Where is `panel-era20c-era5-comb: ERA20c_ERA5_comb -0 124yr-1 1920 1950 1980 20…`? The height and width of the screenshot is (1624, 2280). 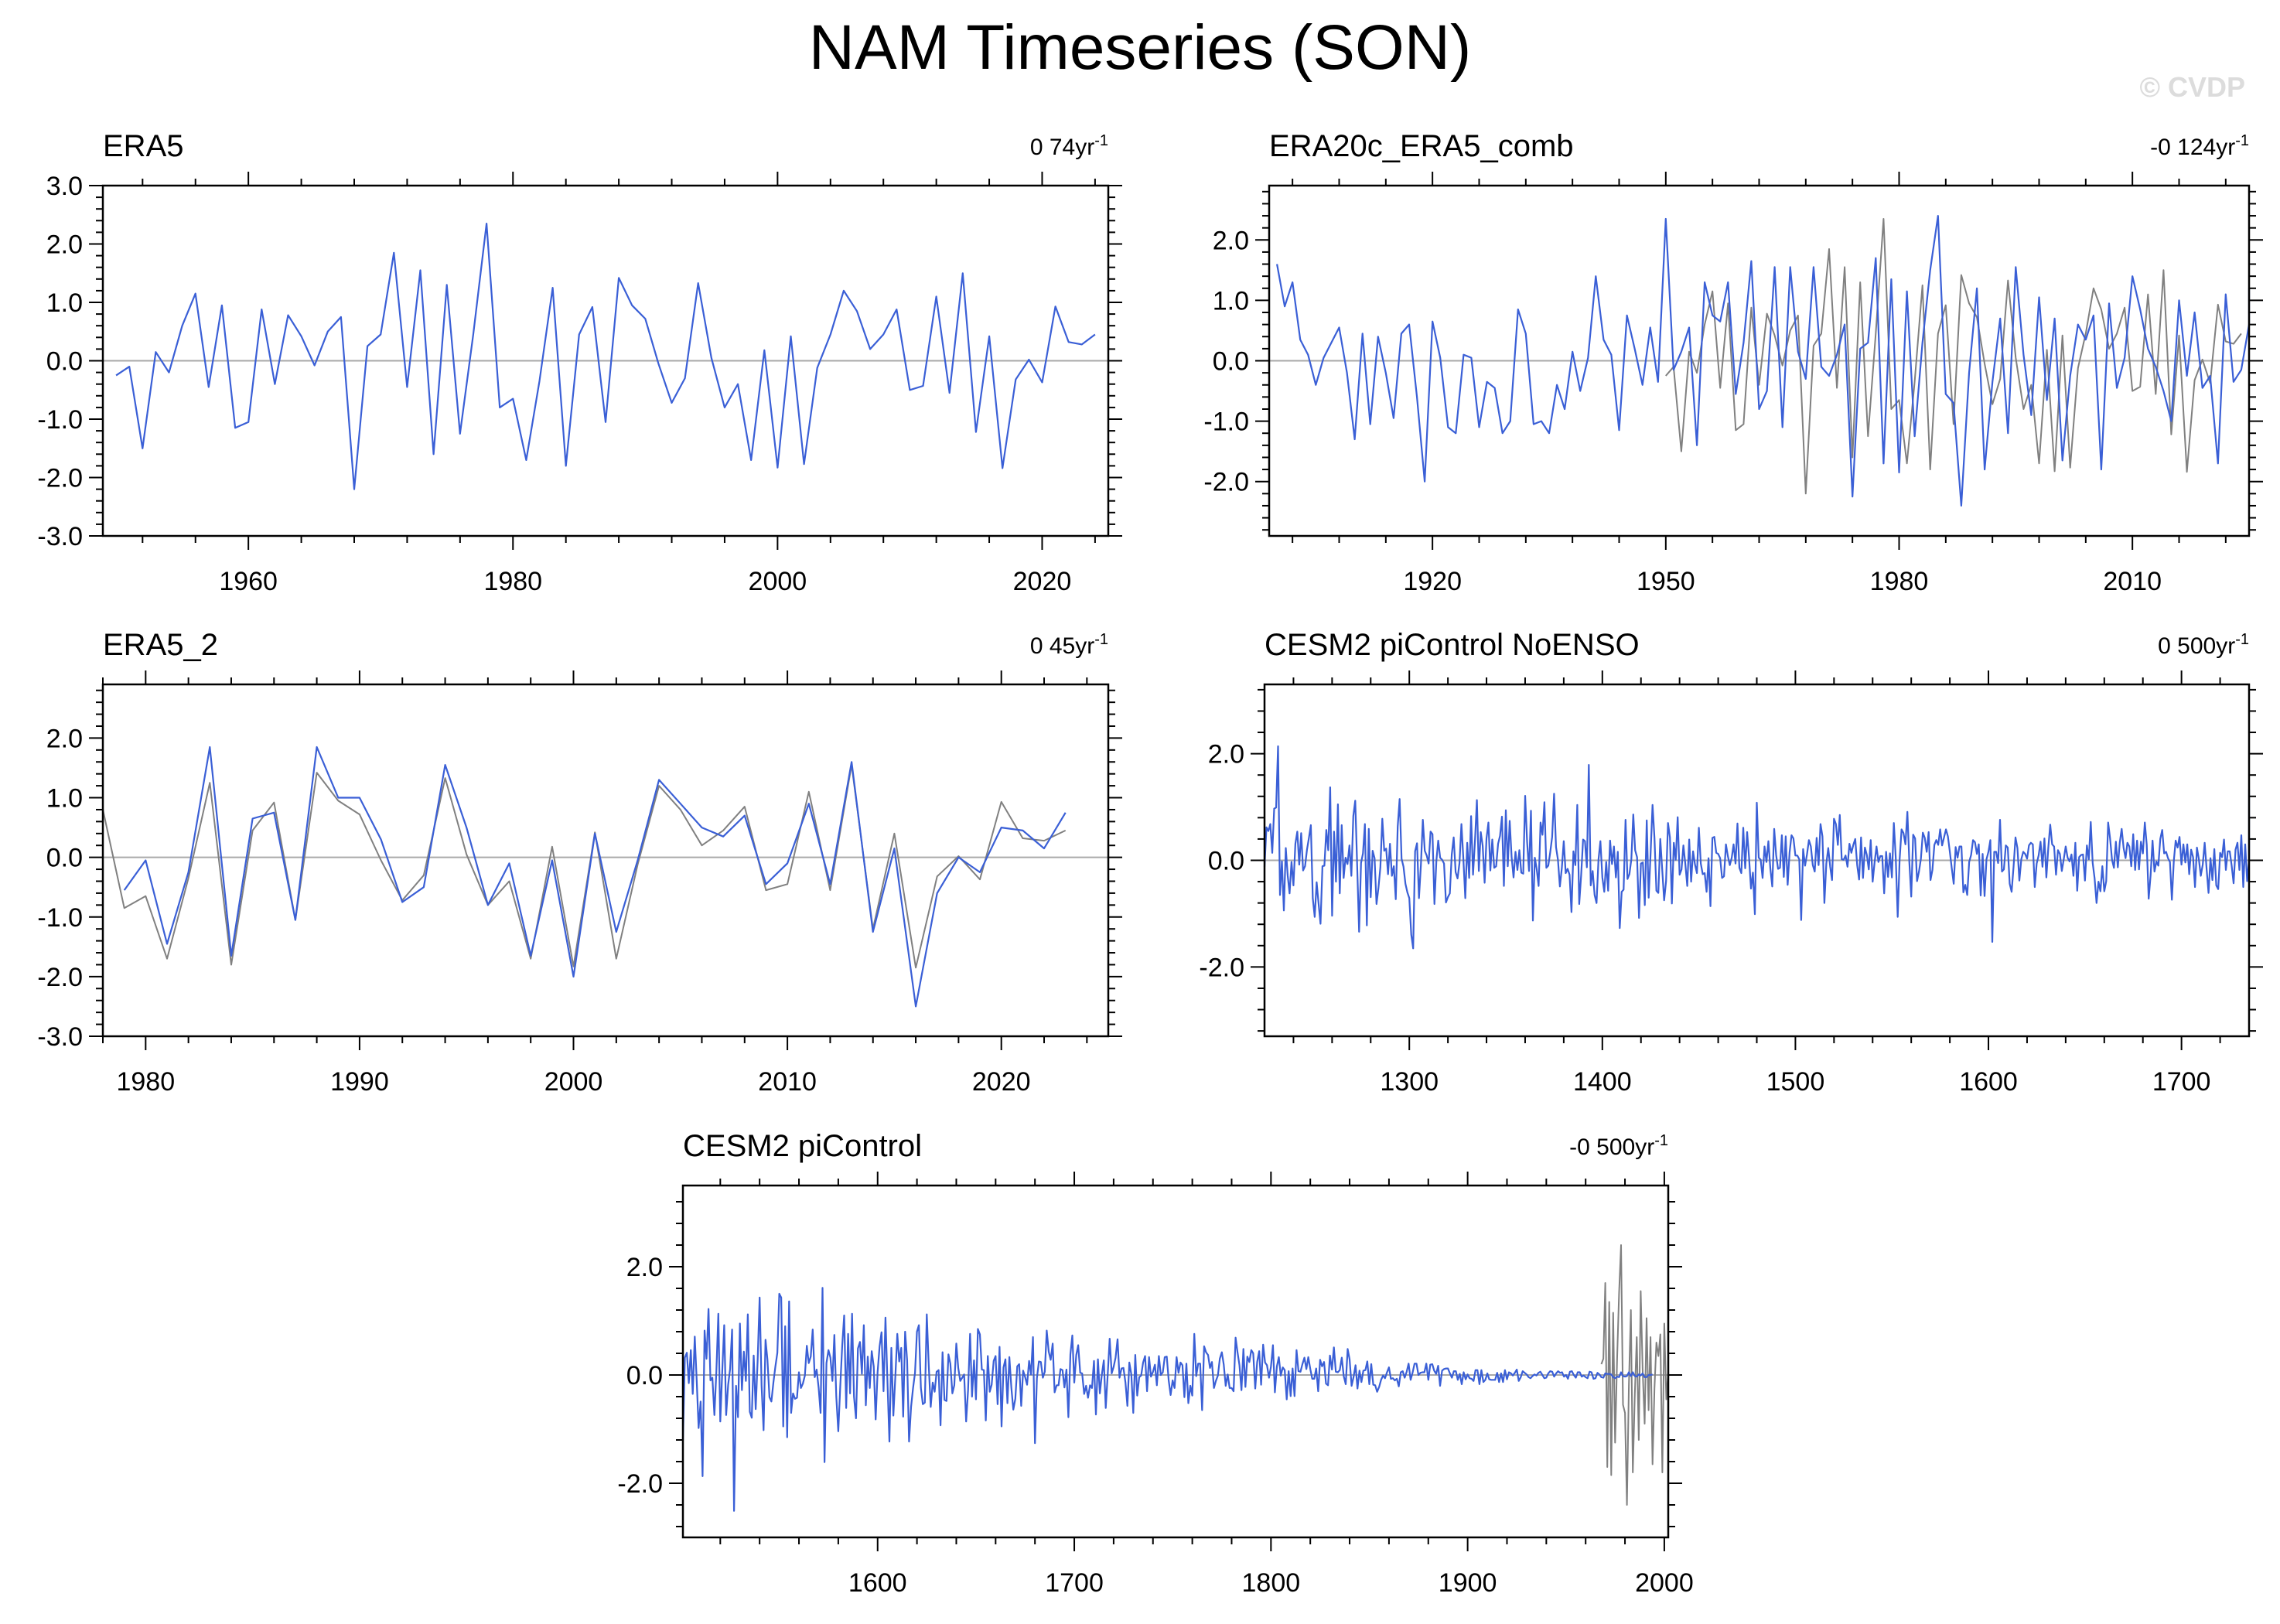
panel-era20c-era5-comb: ERA20c_ERA5_comb -0 124yr-1 1920 1950 1980 20… is located at coordinates (1733, 362).